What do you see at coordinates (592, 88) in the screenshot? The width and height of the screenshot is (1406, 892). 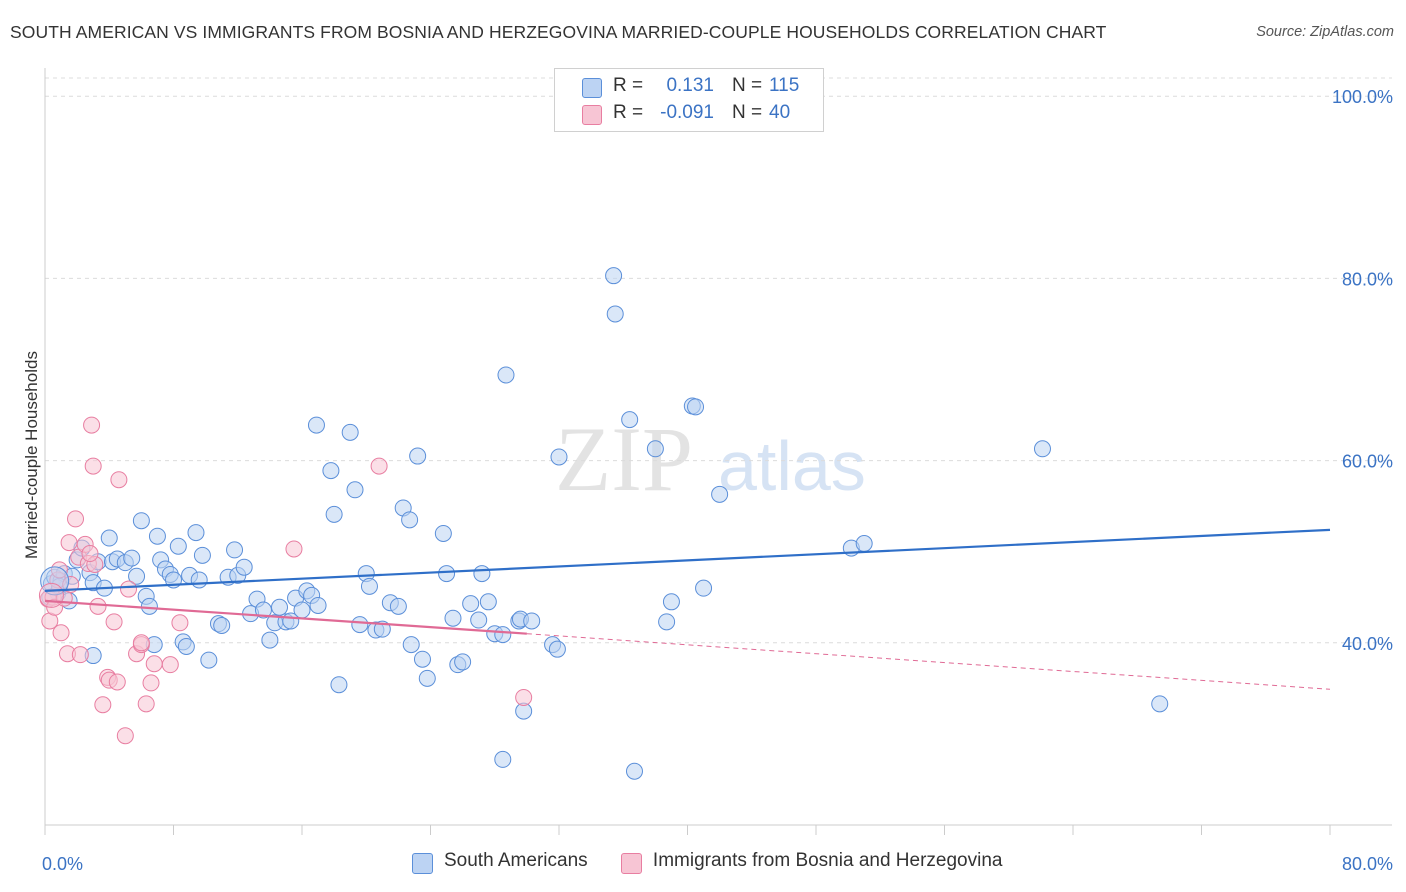 I see `legend-swatch-blue` at bounding box center [592, 88].